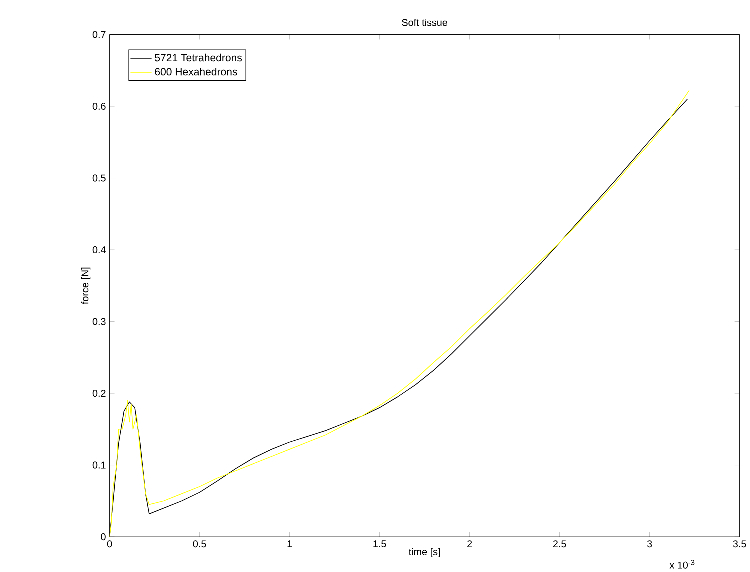  I want to click on y-tick-label: 0.4, so click(99, 250).